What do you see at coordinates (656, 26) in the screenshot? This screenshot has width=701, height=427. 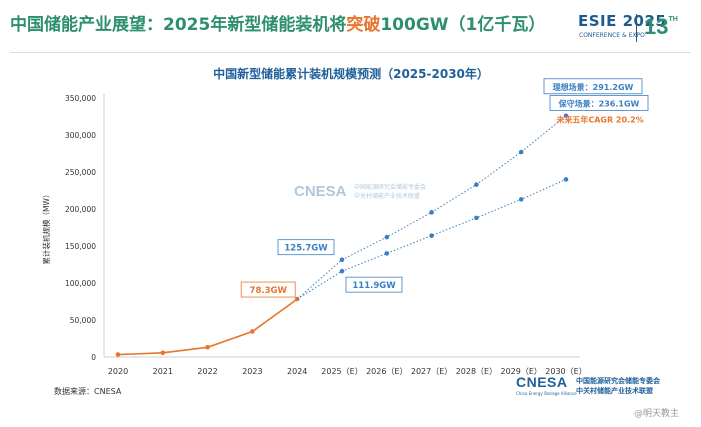 I see `logo-edition-number: 13` at bounding box center [656, 26].